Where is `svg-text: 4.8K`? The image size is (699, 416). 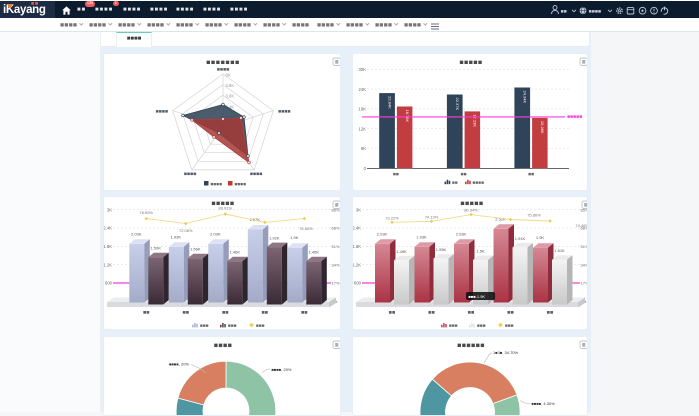 svg-text: 4.8K is located at coordinates (230, 85).